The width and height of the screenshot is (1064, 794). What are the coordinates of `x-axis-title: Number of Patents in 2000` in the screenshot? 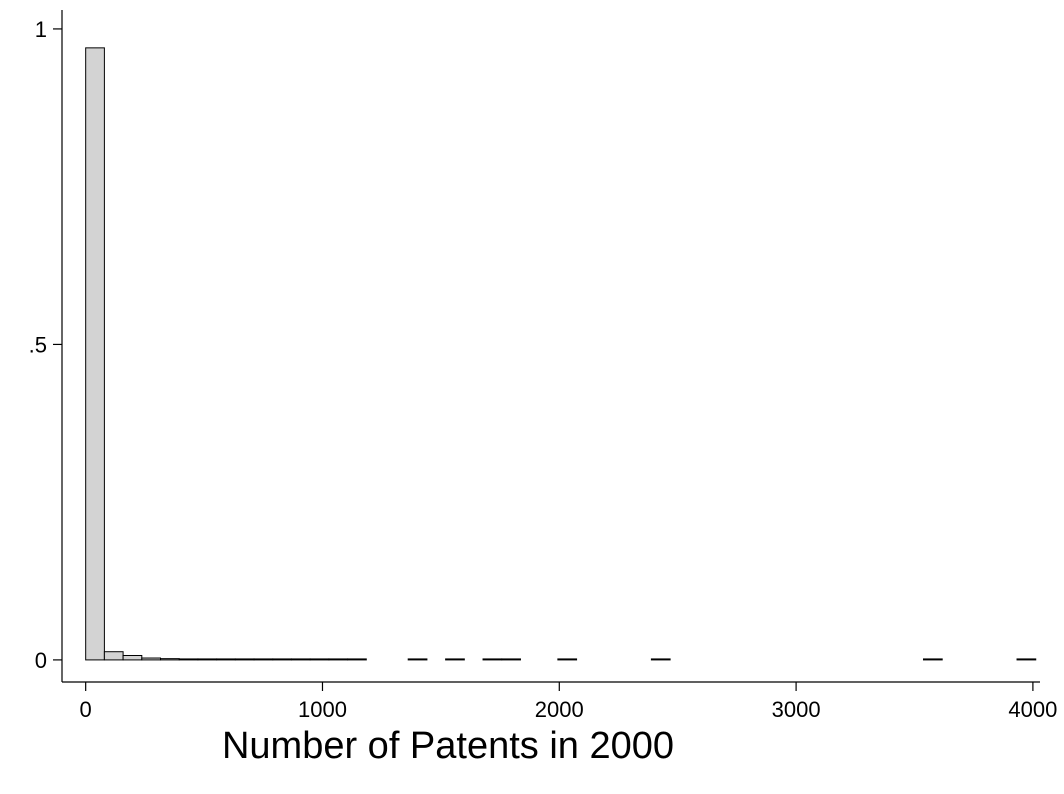 It's located at (448, 746).